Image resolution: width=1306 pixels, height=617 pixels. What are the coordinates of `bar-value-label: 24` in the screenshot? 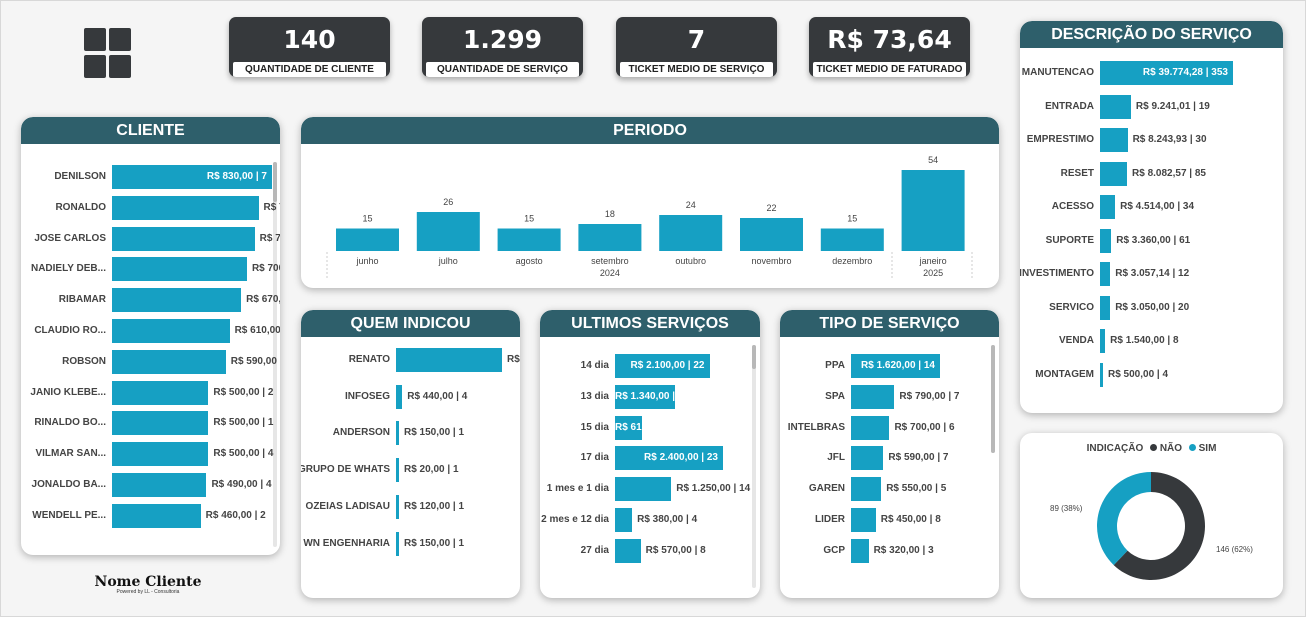 It's located at (691, 205).